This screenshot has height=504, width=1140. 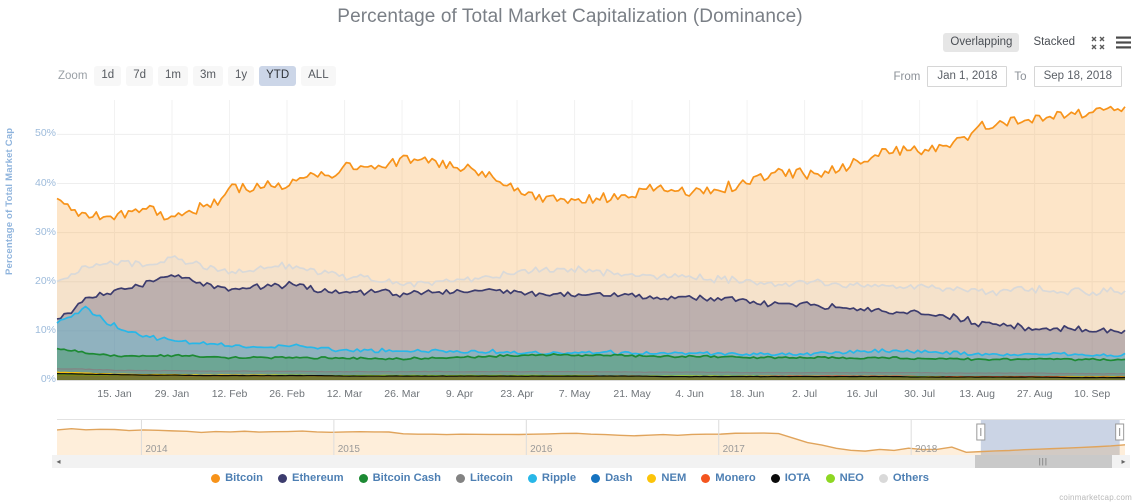 What do you see at coordinates (1098, 43) in the screenshot?
I see `fullscreen-collapse-icon` at bounding box center [1098, 43].